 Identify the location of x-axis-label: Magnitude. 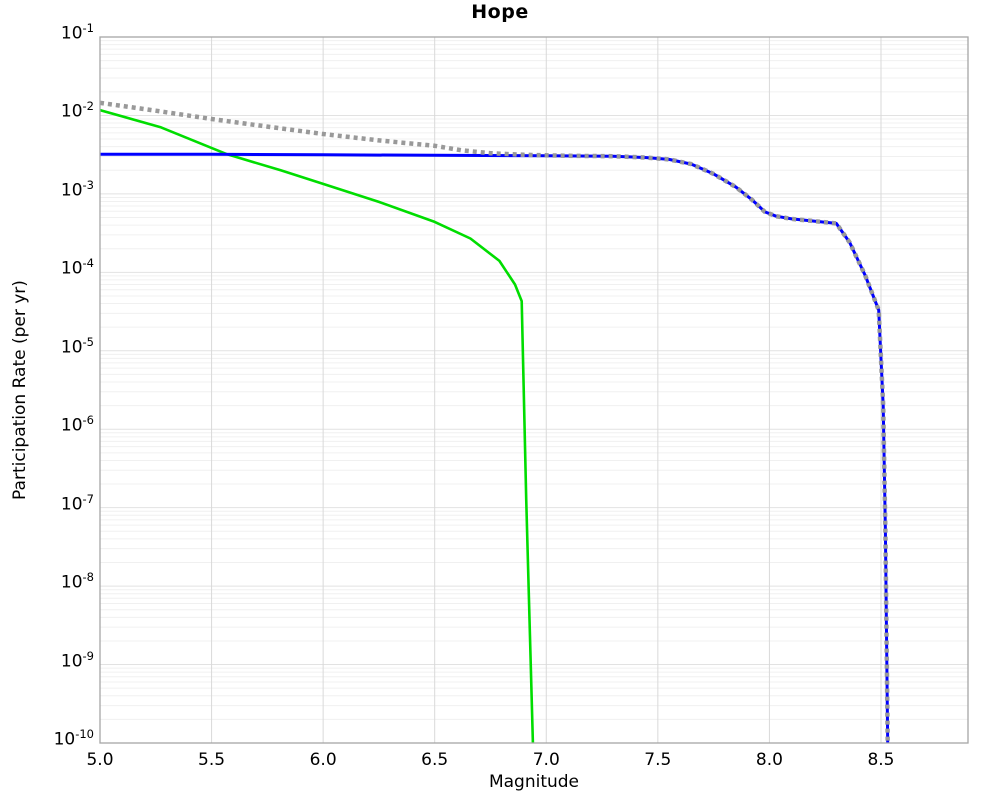
(534, 782).